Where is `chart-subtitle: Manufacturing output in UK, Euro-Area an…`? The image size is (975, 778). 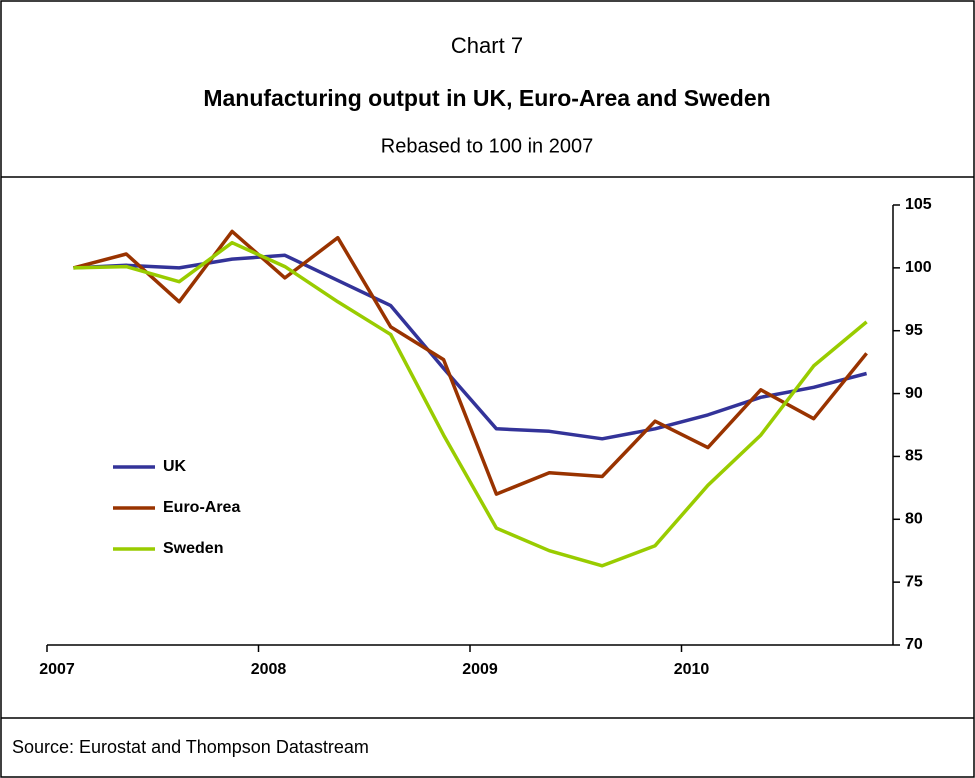
chart-subtitle: Manufacturing output in UK, Euro-Area an… is located at coordinates (486, 98).